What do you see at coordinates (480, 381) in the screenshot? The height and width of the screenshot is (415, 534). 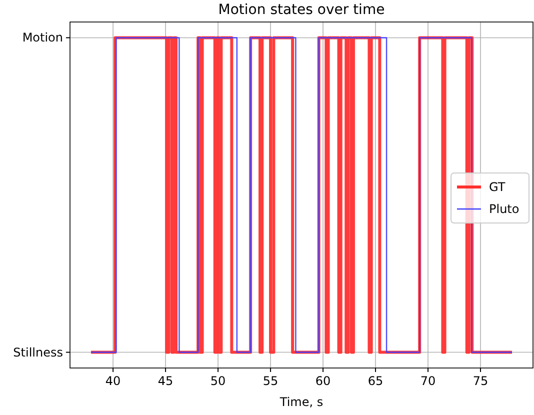 I see `x-tick-label: 75` at bounding box center [480, 381].